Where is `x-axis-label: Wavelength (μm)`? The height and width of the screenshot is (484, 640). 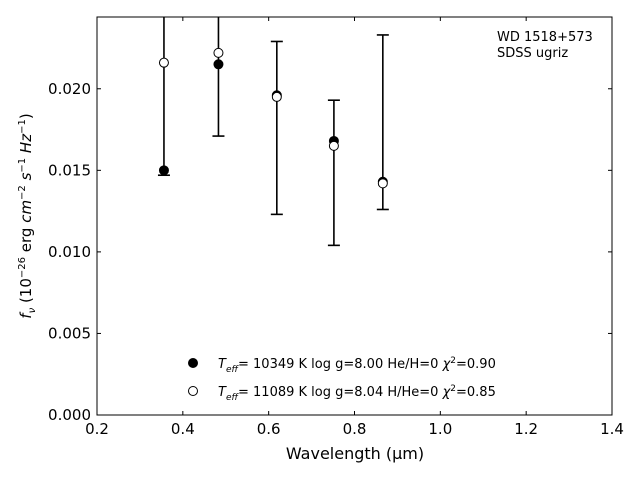 x-axis-label: Wavelength (μm) is located at coordinates (355, 453).